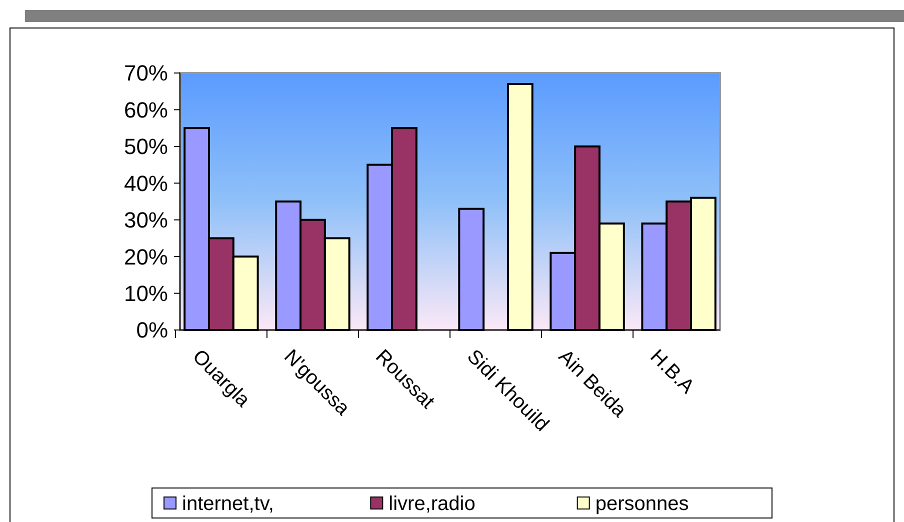 This screenshot has width=904, height=522. What do you see at coordinates (432, 504) in the screenshot?
I see `legend-label: livre,radio` at bounding box center [432, 504].